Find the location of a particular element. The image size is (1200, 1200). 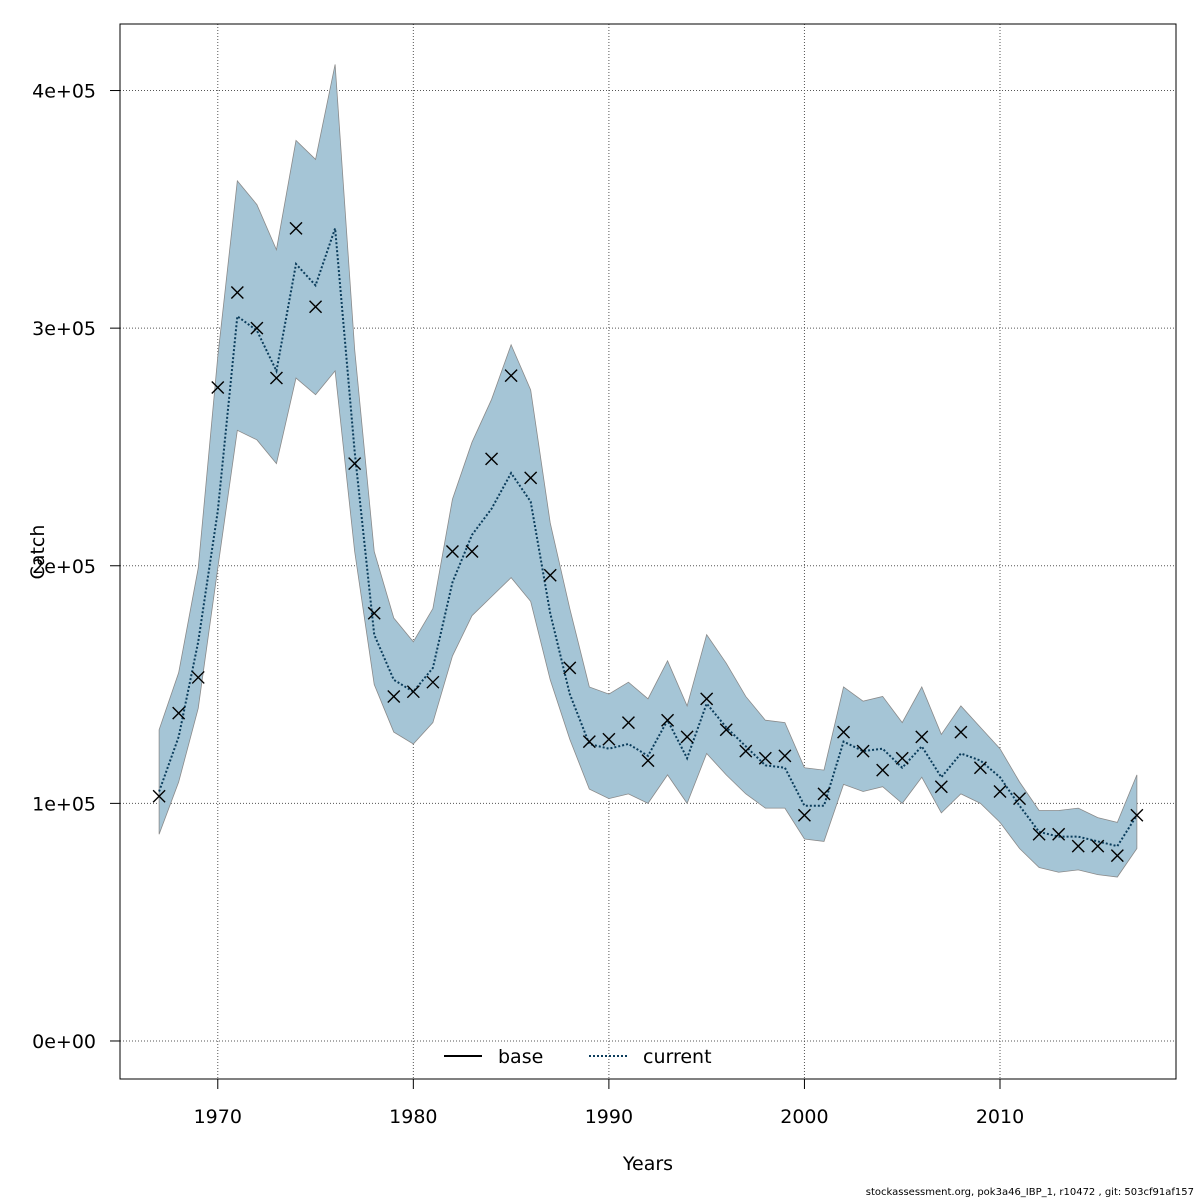

y-tick-label: 2e+05 is located at coordinates (64, 567).